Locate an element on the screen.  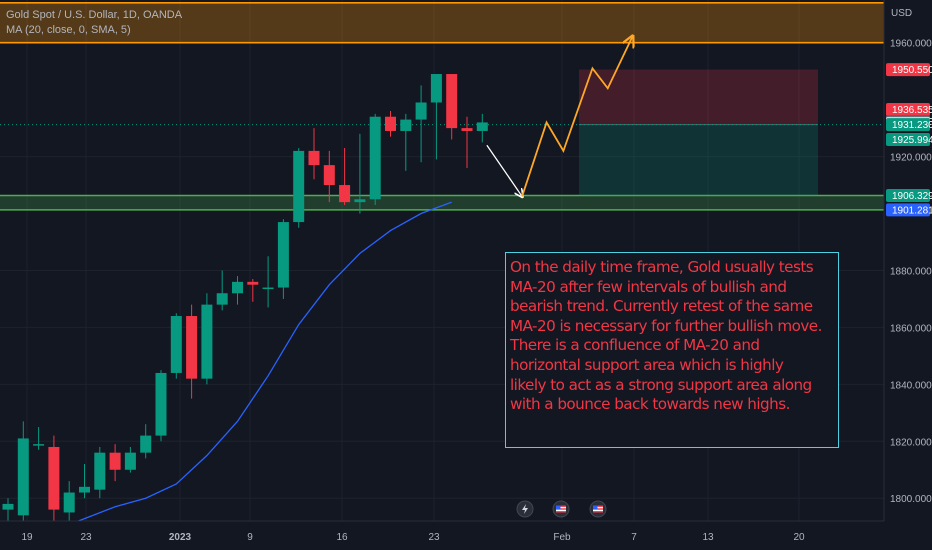
analysis-line: with a bounce back towards new highs. is located at coordinates (650, 404).